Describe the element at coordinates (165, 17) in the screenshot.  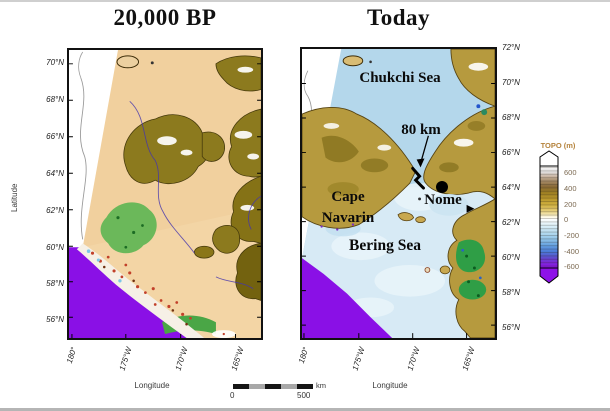
I see `left-map-title: 20,000 BP` at that location.